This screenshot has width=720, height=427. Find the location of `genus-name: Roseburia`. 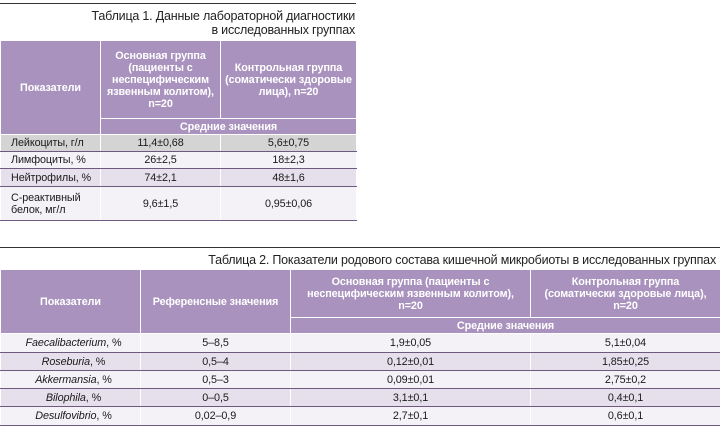

genus-name: Roseburia is located at coordinates (65, 361).